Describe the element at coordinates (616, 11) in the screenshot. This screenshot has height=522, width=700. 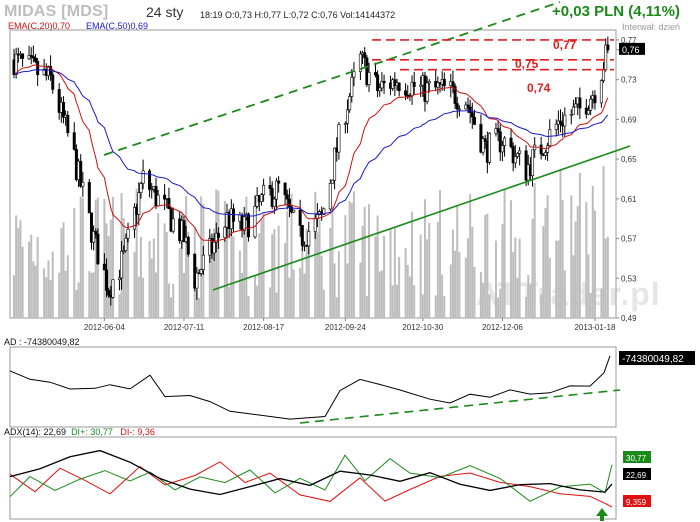
I see `price-change: +0,03 PLN (4,11%)` at that location.